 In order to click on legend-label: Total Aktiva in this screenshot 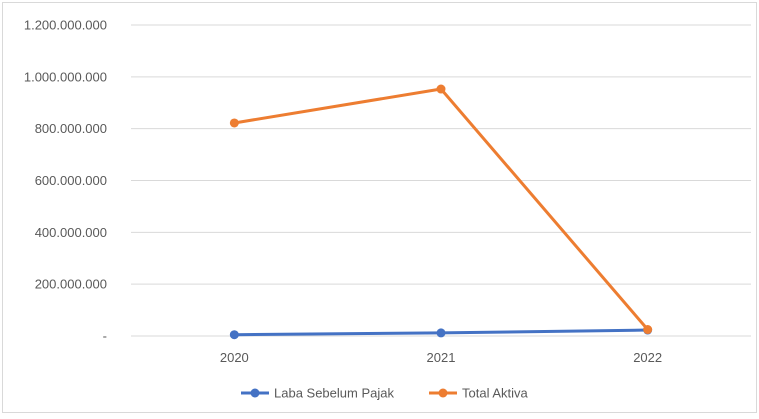, I will do `click(495, 393)`.